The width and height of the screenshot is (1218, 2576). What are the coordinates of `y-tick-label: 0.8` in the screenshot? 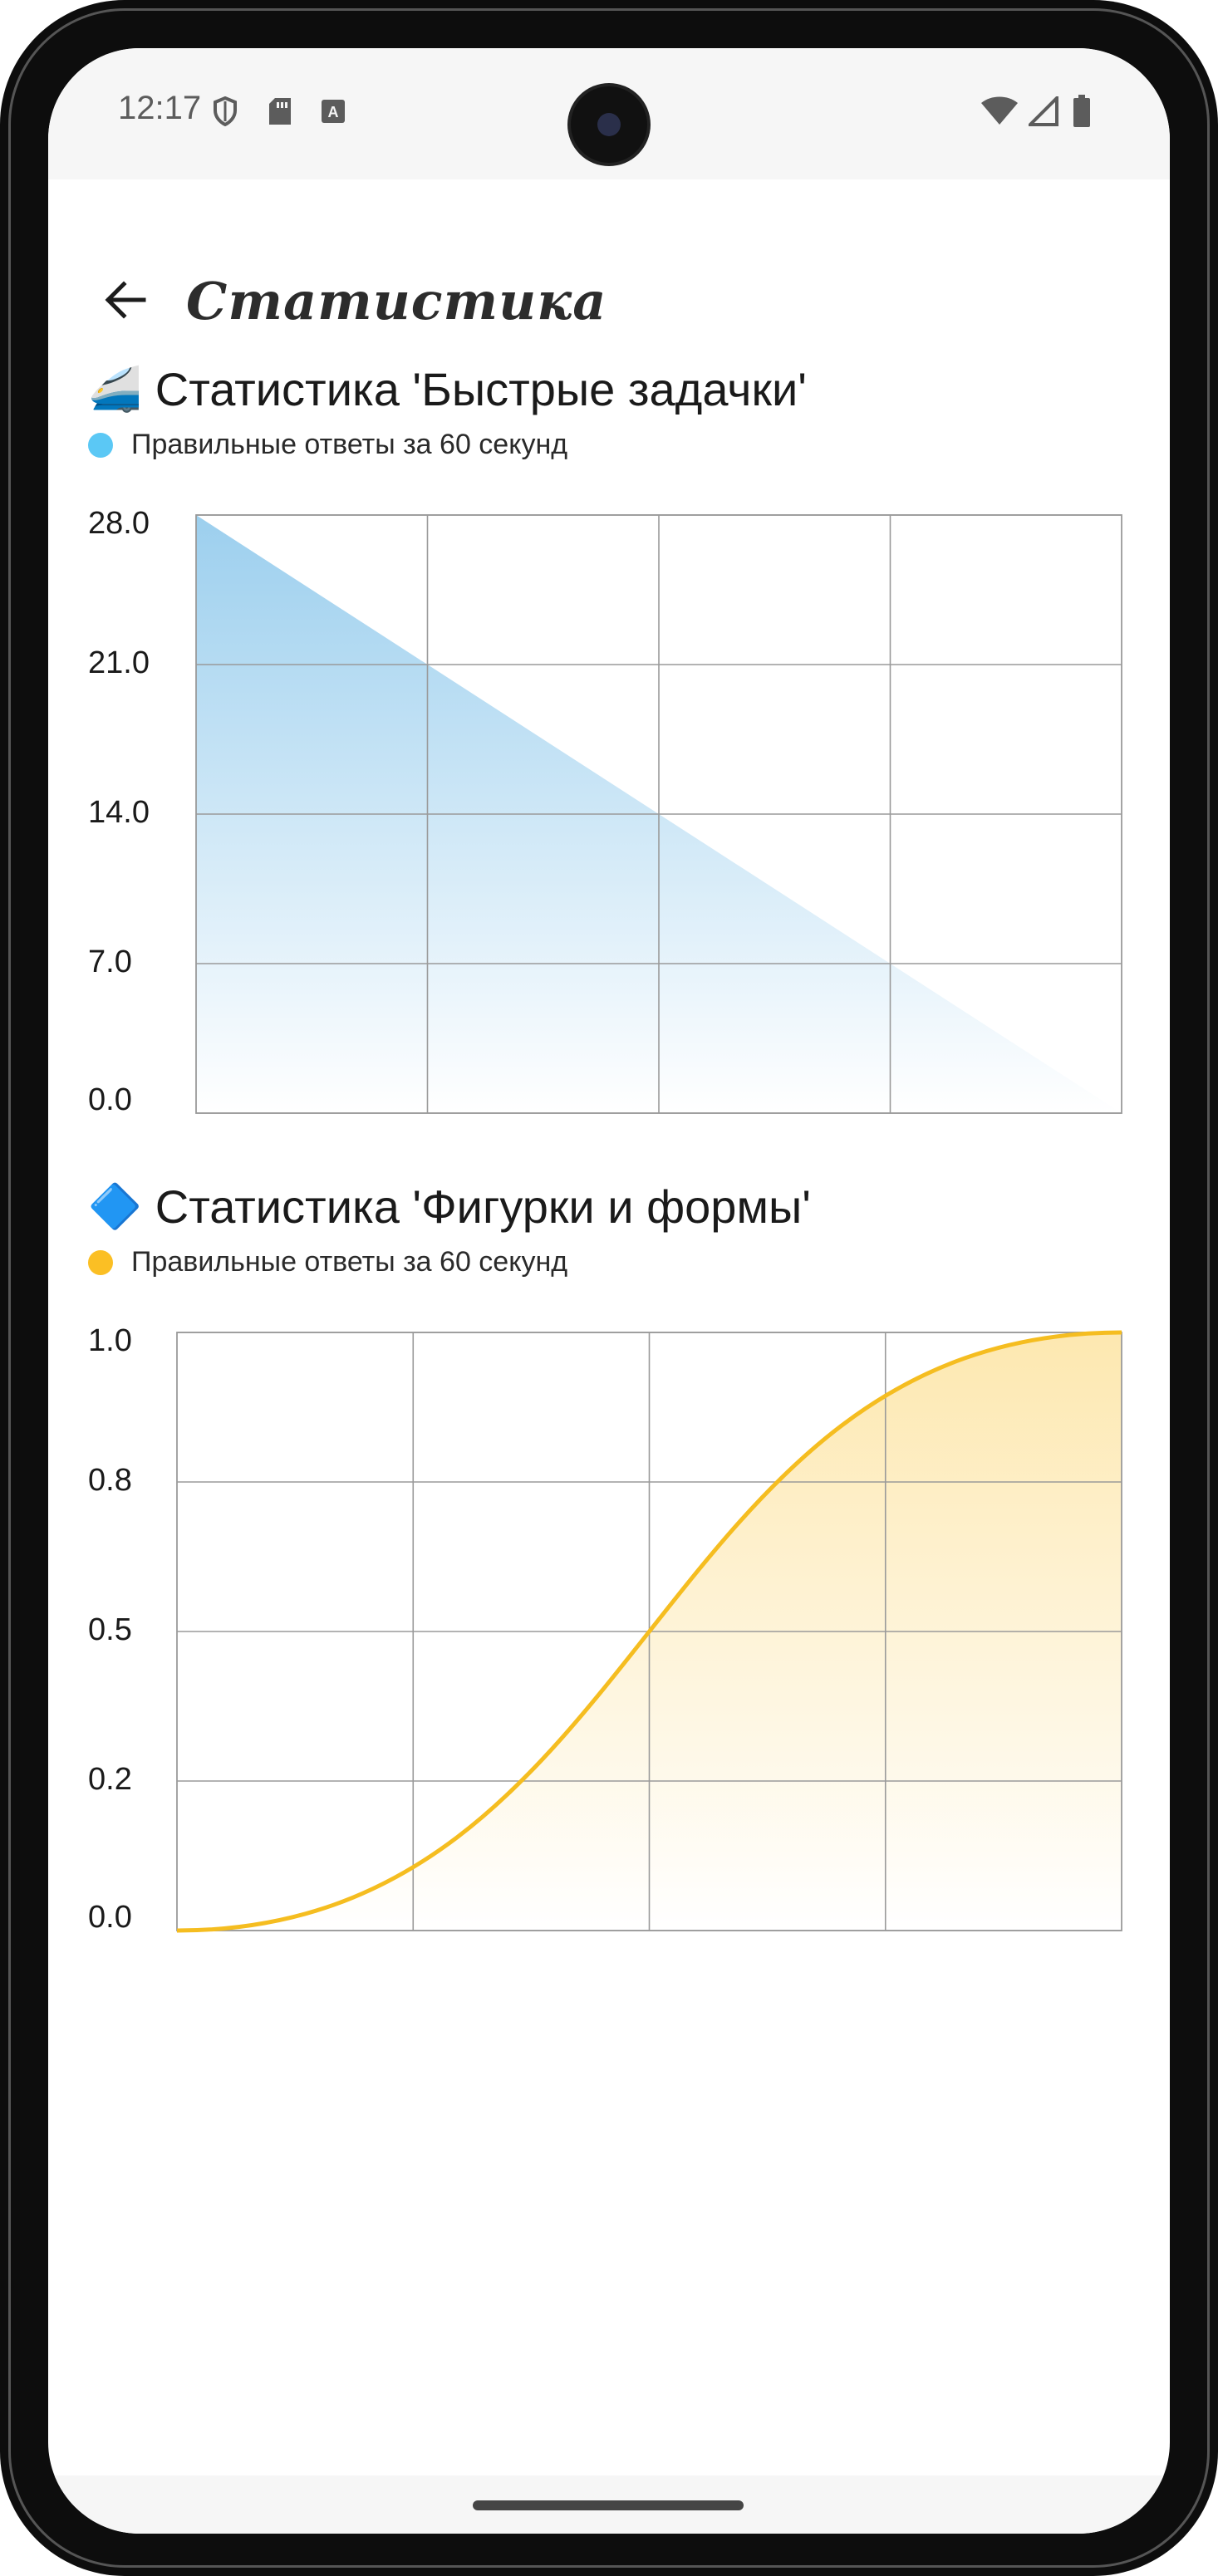 It's located at (110, 1480).